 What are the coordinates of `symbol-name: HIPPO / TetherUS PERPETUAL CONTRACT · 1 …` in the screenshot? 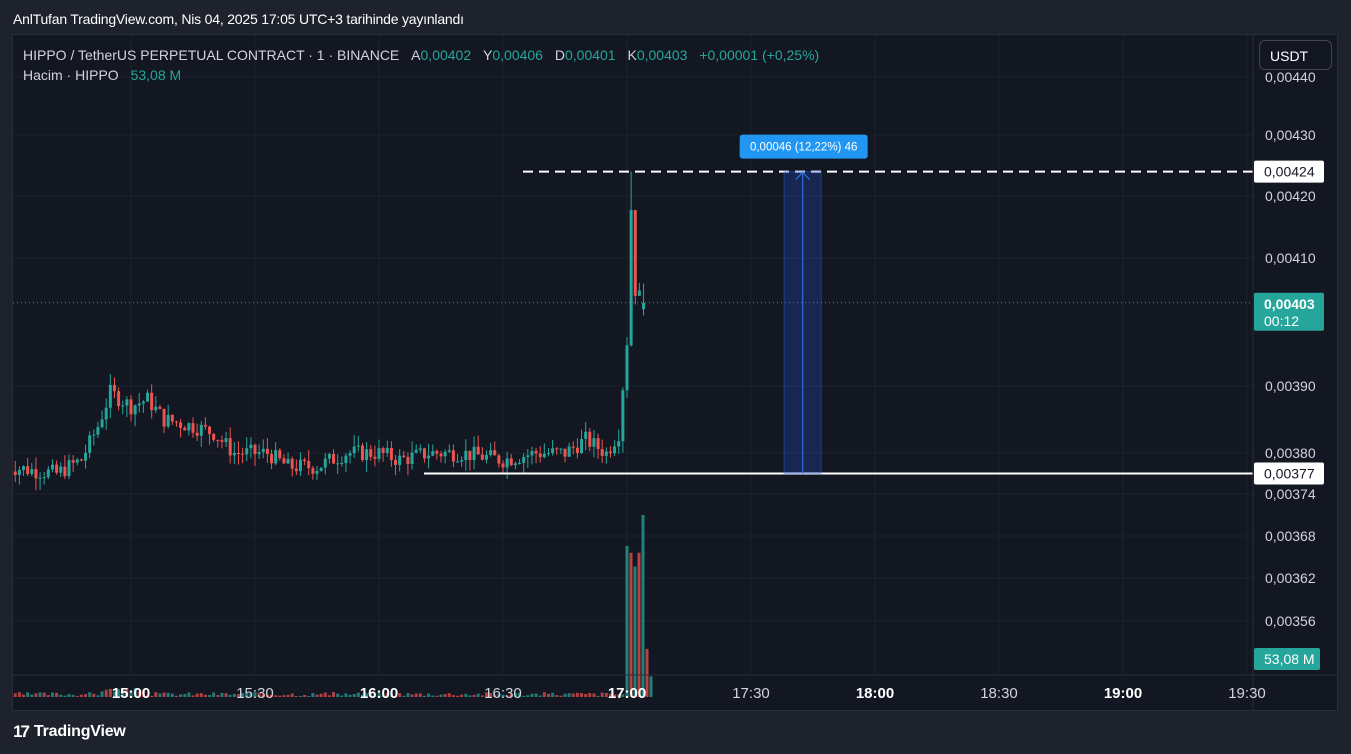 It's located at (211, 55).